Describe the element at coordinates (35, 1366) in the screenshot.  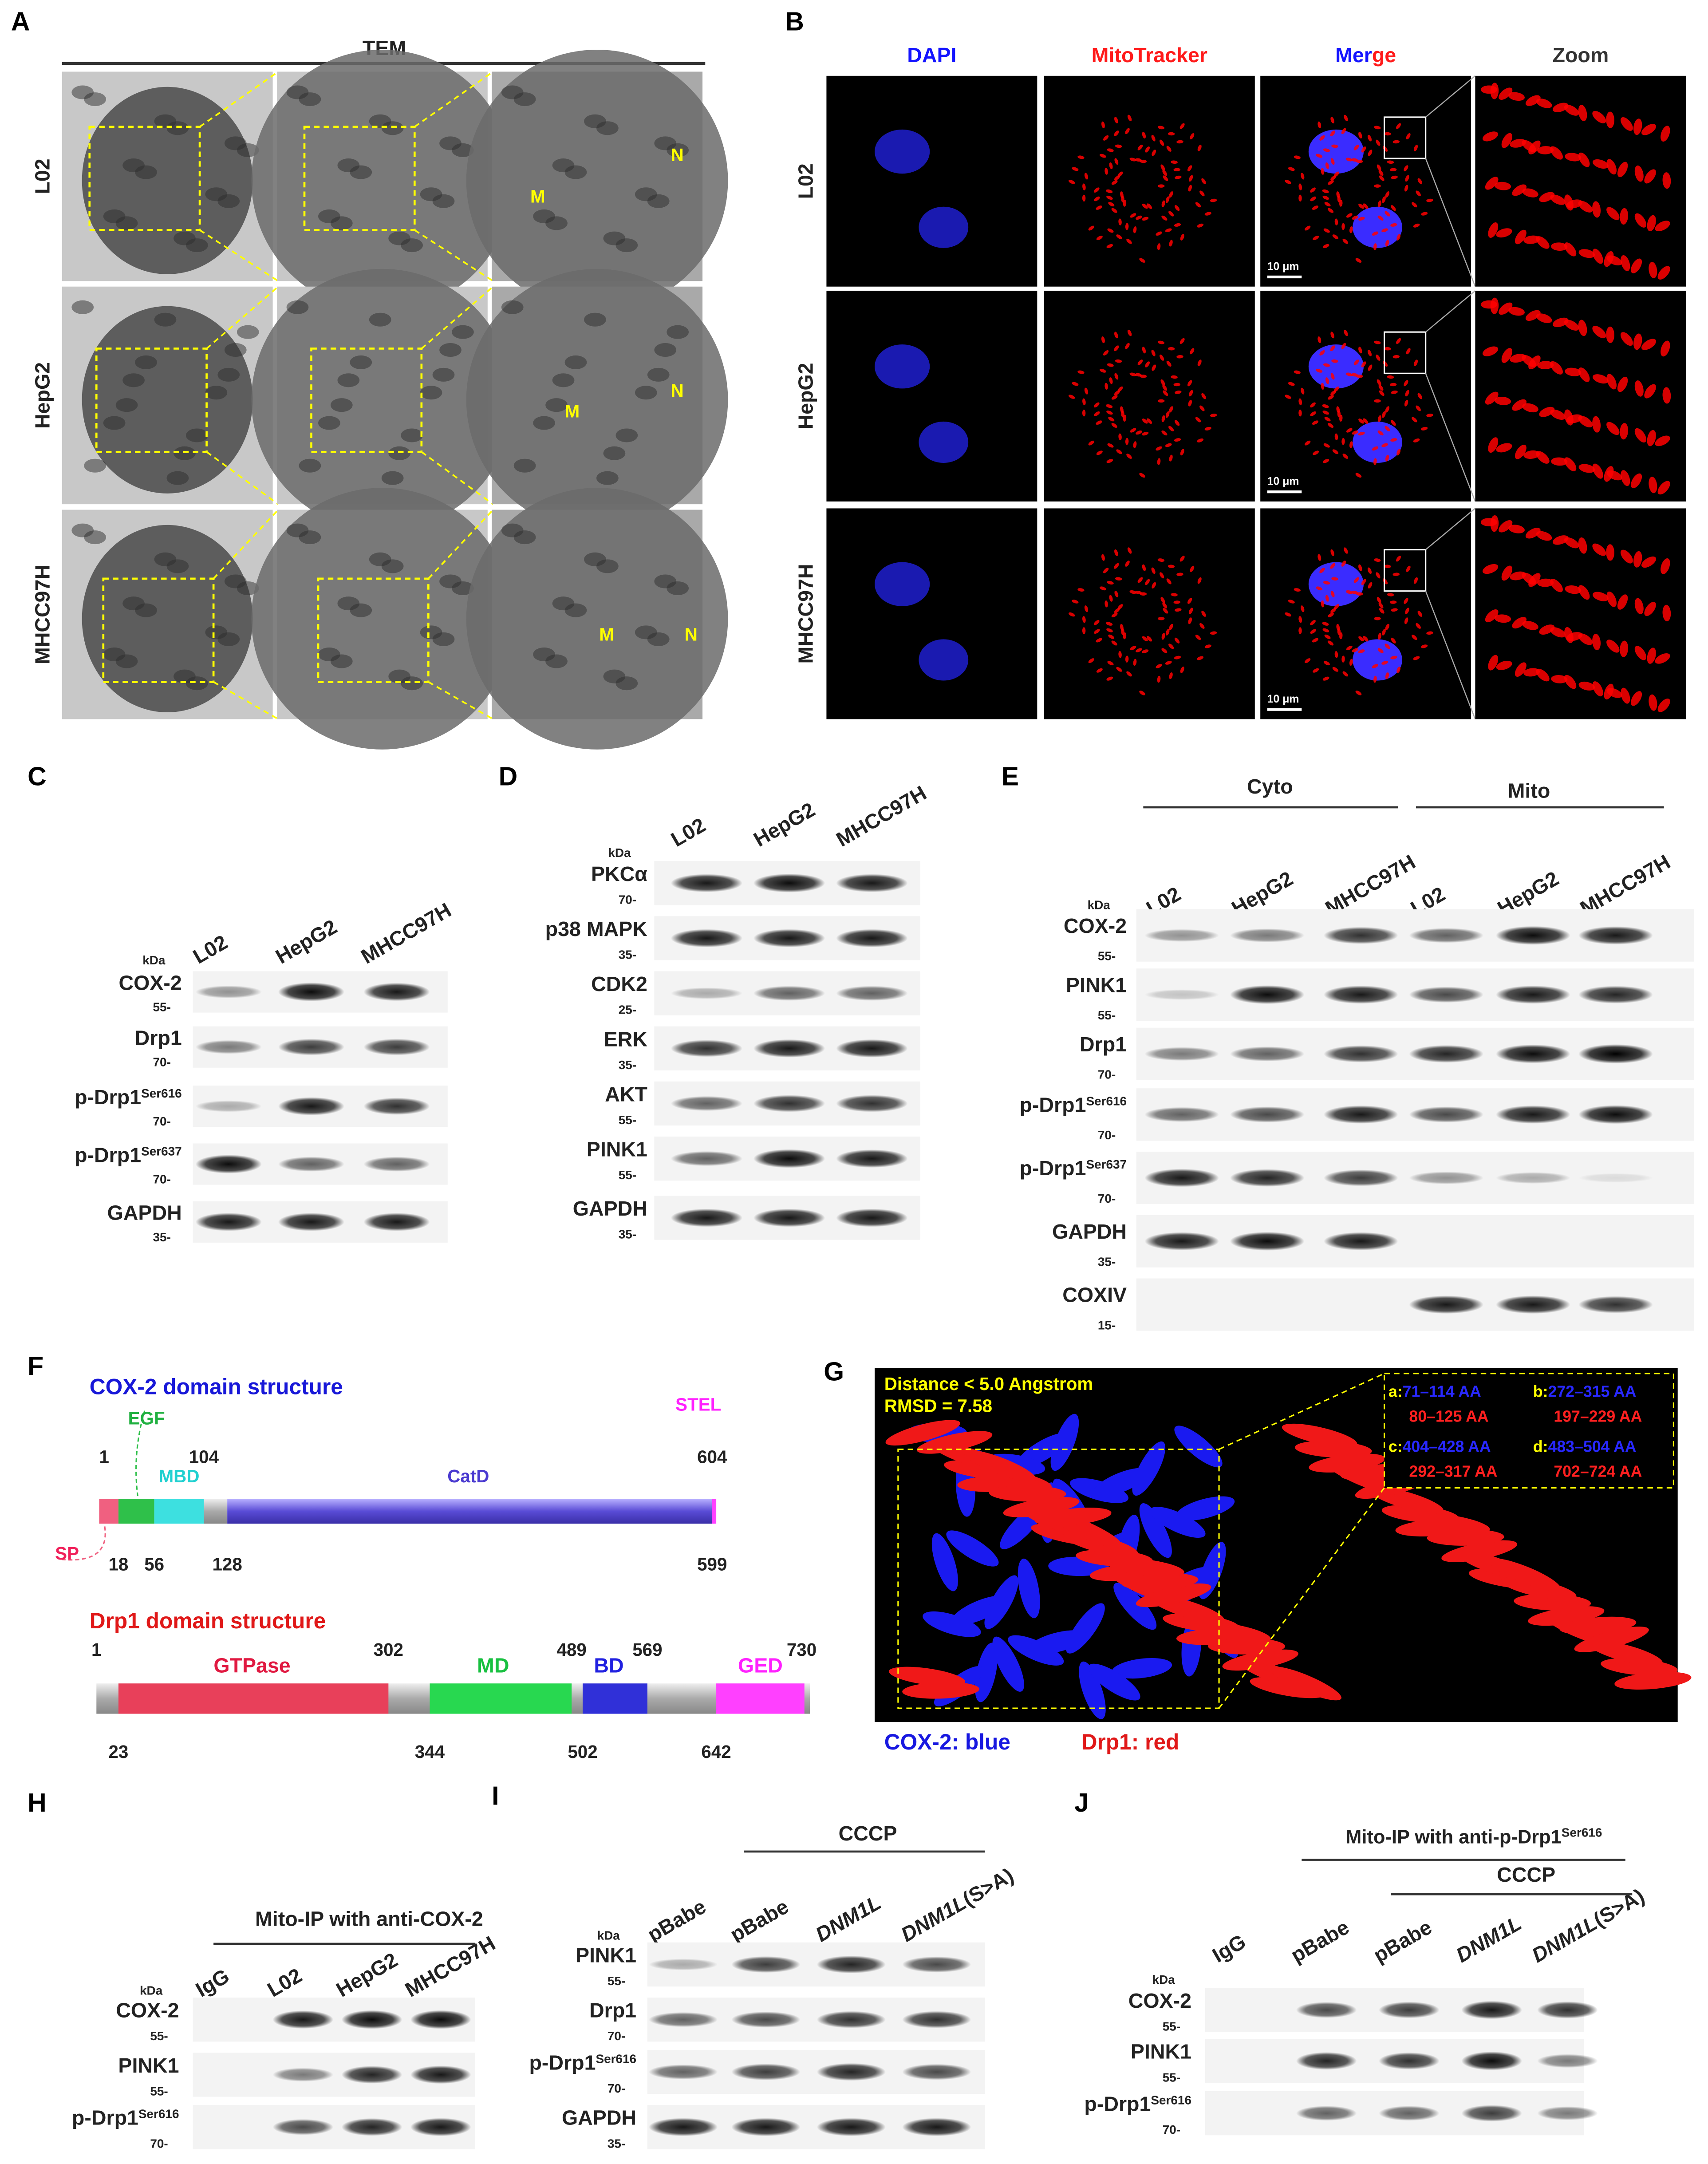
I see `text-part: F` at that location.